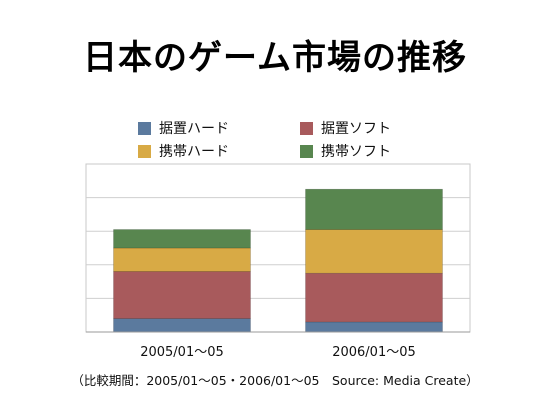 Image resolution: width=550 pixels, height=413 pixels. I want to click on chart-title: 日本のゲーム市場の推移, so click(275, 58).